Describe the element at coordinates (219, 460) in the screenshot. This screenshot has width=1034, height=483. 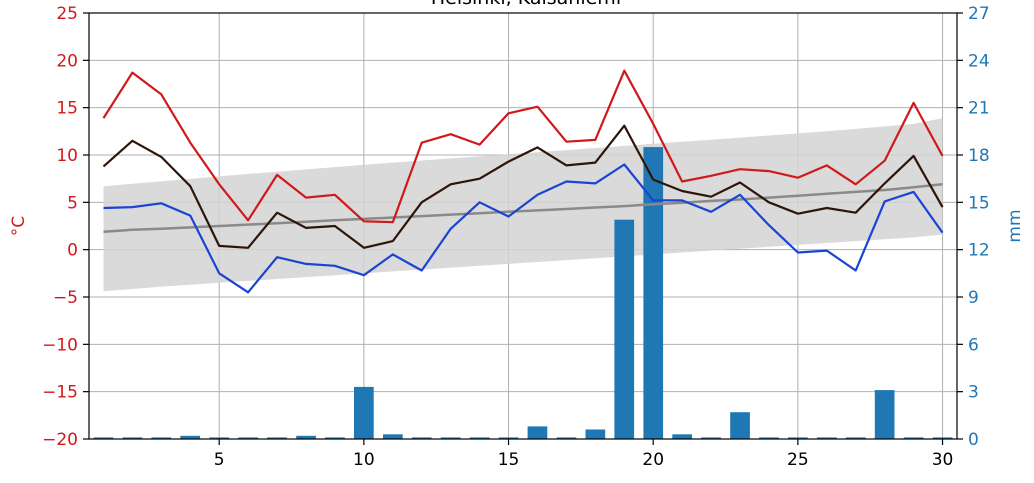
I see `x-tick-label: 5` at that location.